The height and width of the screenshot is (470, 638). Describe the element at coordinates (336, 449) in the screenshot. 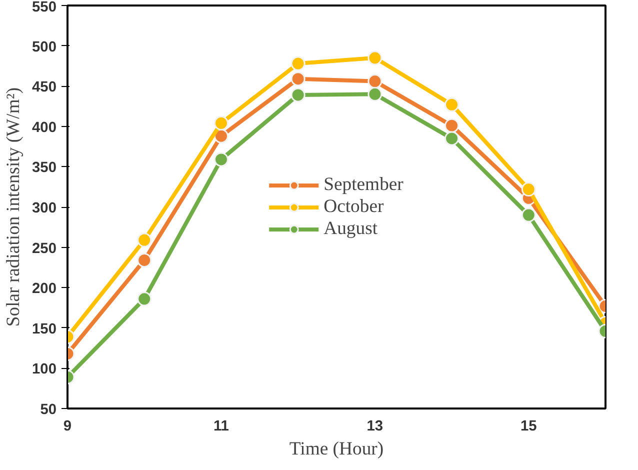

I see `x-axis-title: Time (Hour)` at that location.